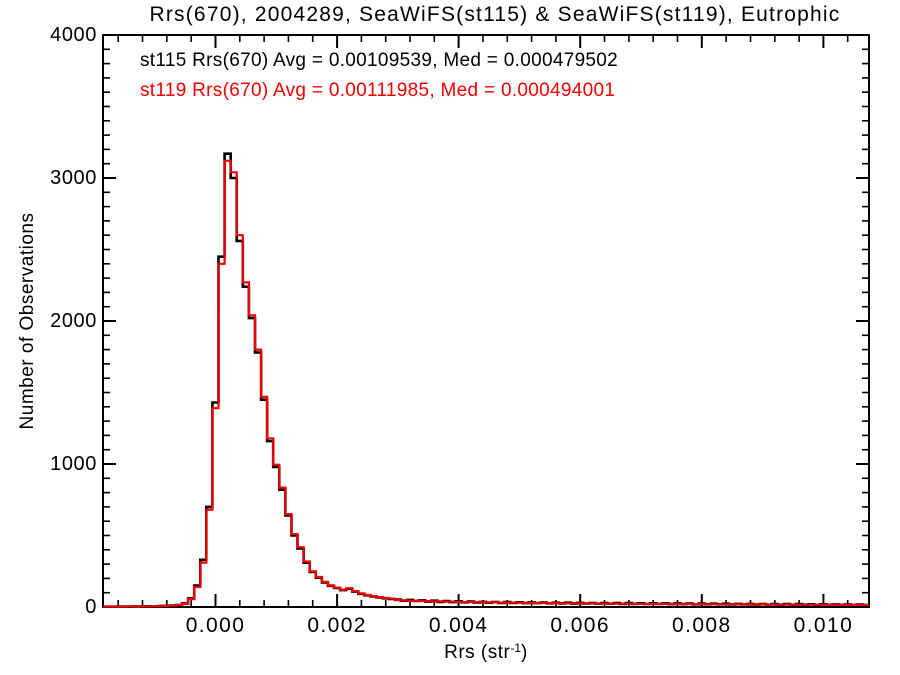 The image size is (900, 675). Describe the element at coordinates (823, 625) in the screenshot. I see `x-tick-label-0.010: 0.010` at that location.